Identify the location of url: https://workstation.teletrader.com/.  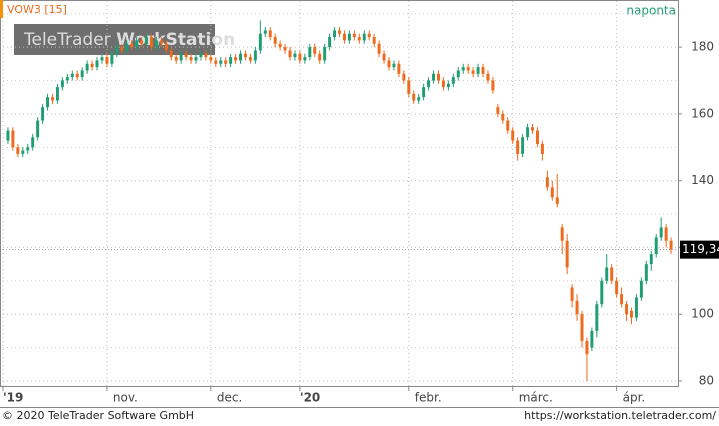
(620, 415).